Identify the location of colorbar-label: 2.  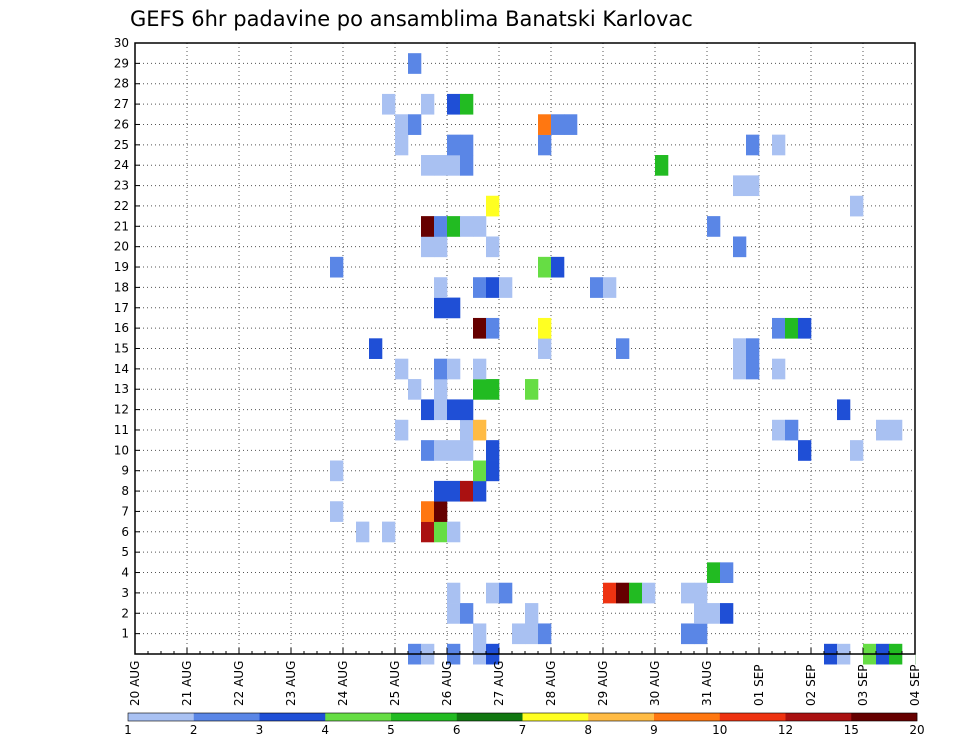
(194, 730).